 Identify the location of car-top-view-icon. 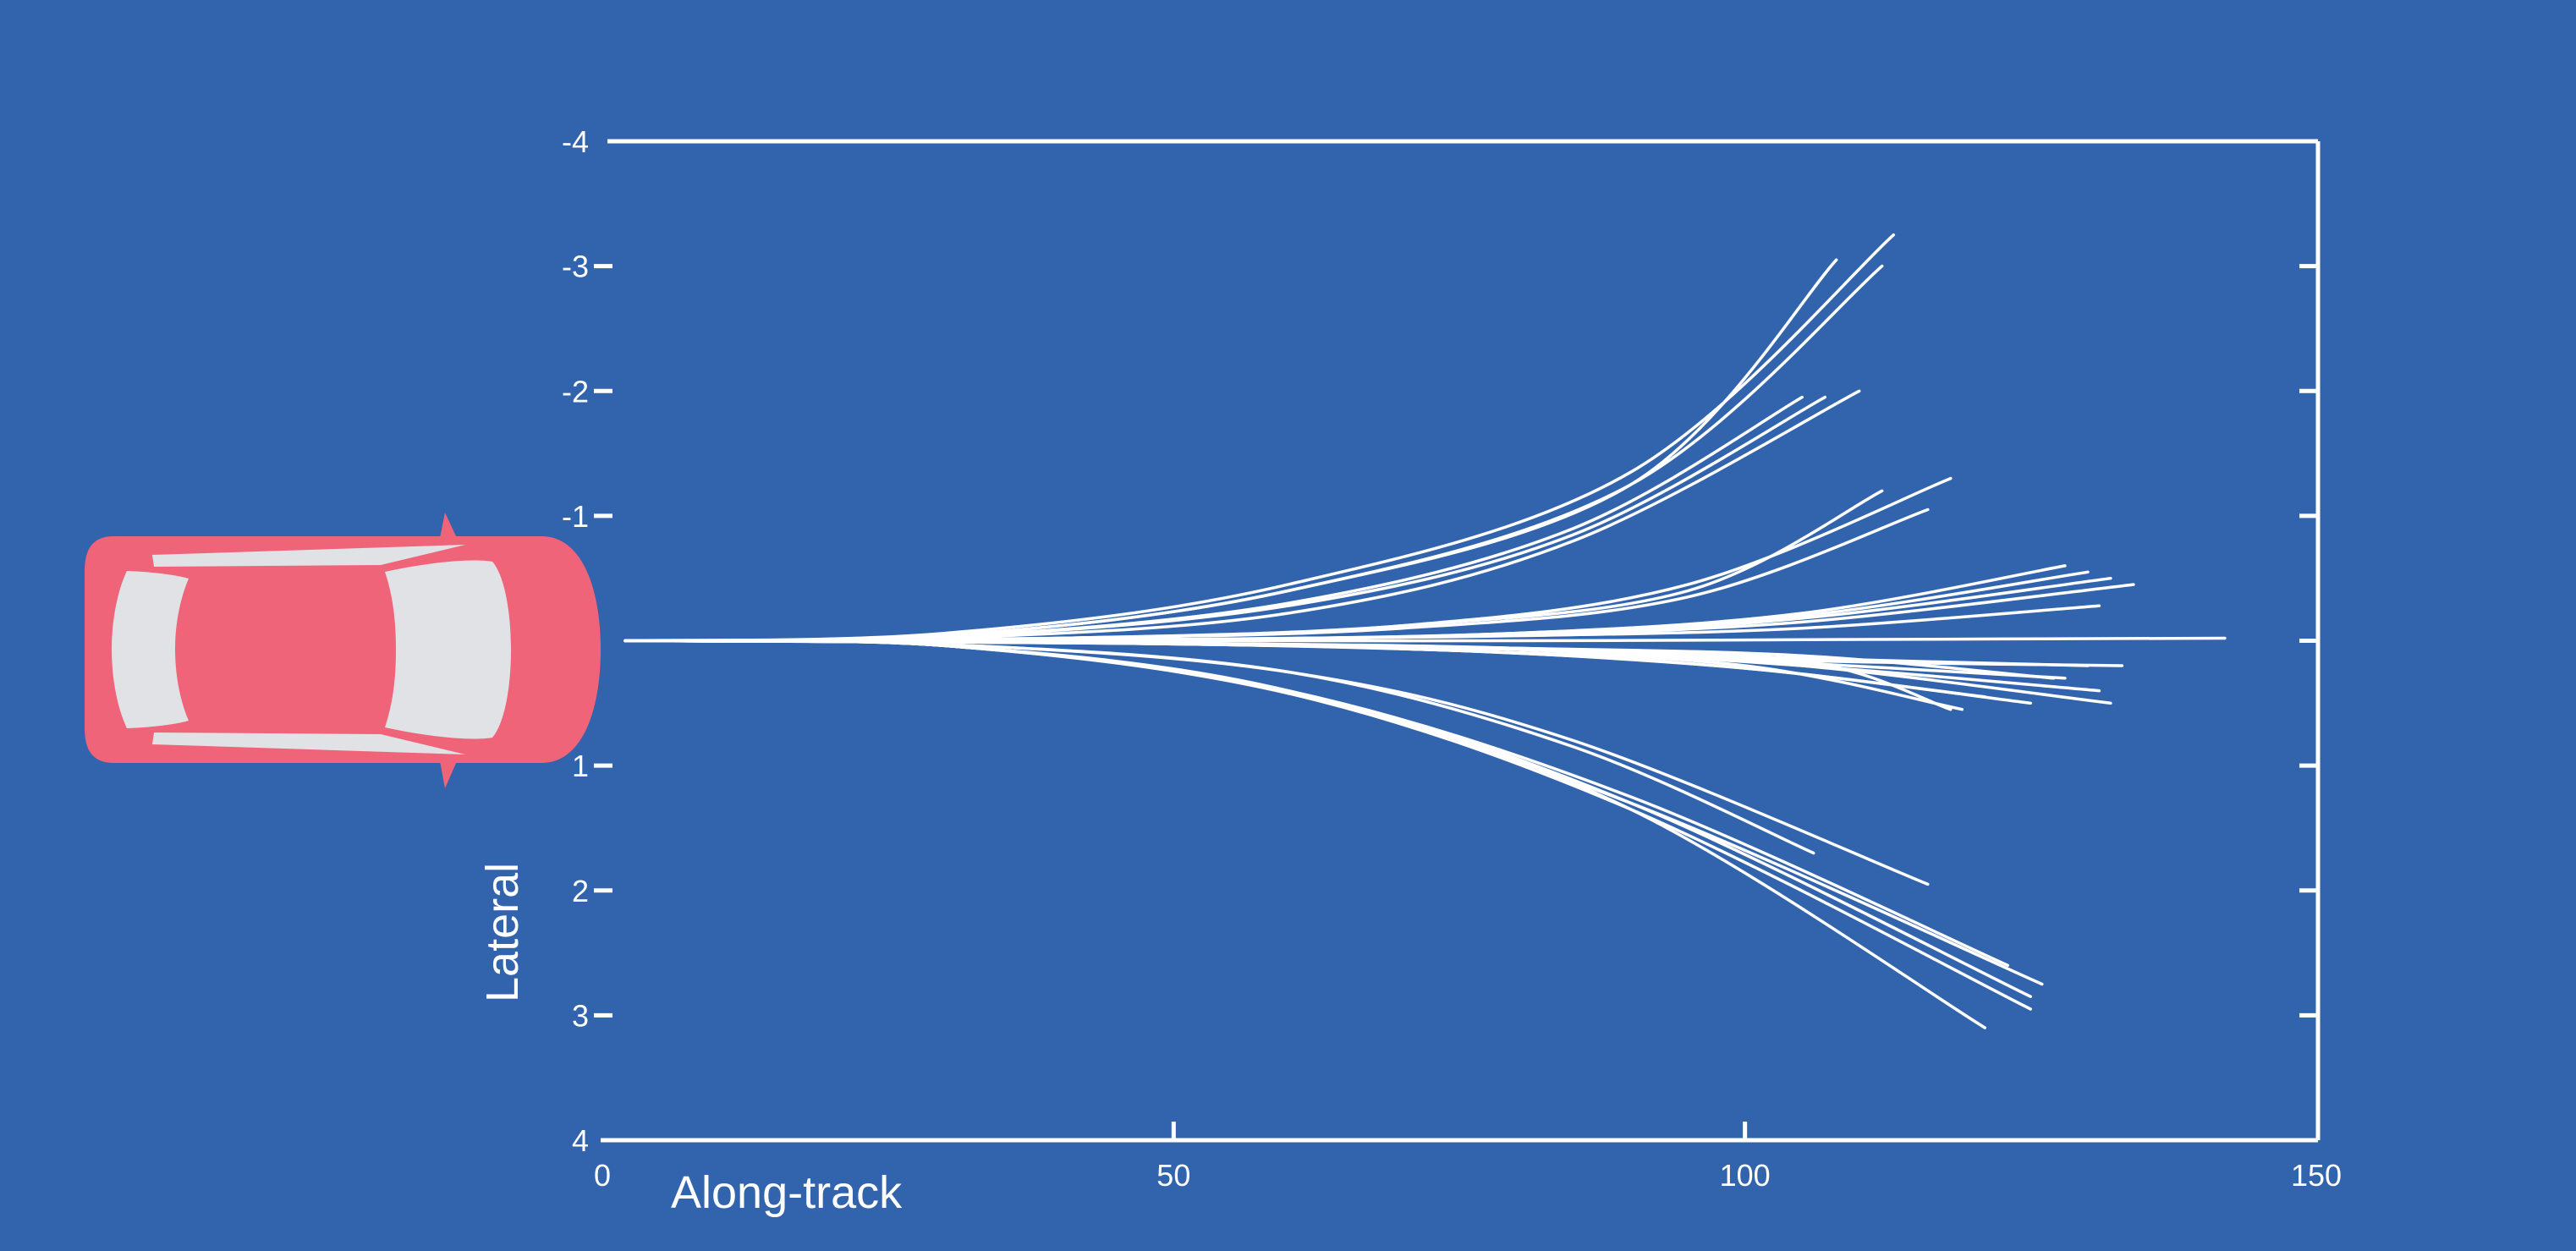
(343, 650).